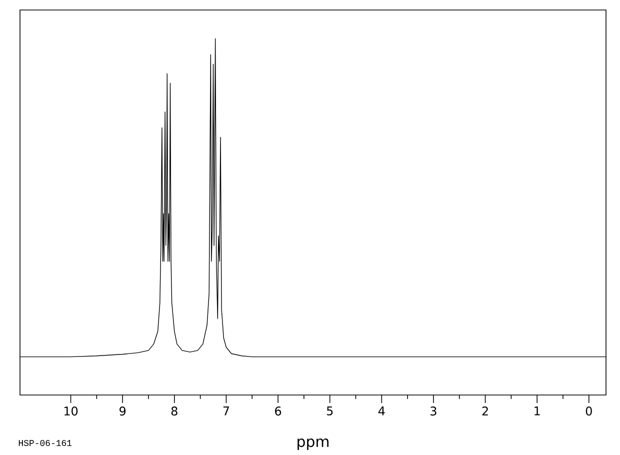 The width and height of the screenshot is (620, 455). What do you see at coordinates (329, 411) in the screenshot?
I see `x-tick-label: 5` at bounding box center [329, 411].